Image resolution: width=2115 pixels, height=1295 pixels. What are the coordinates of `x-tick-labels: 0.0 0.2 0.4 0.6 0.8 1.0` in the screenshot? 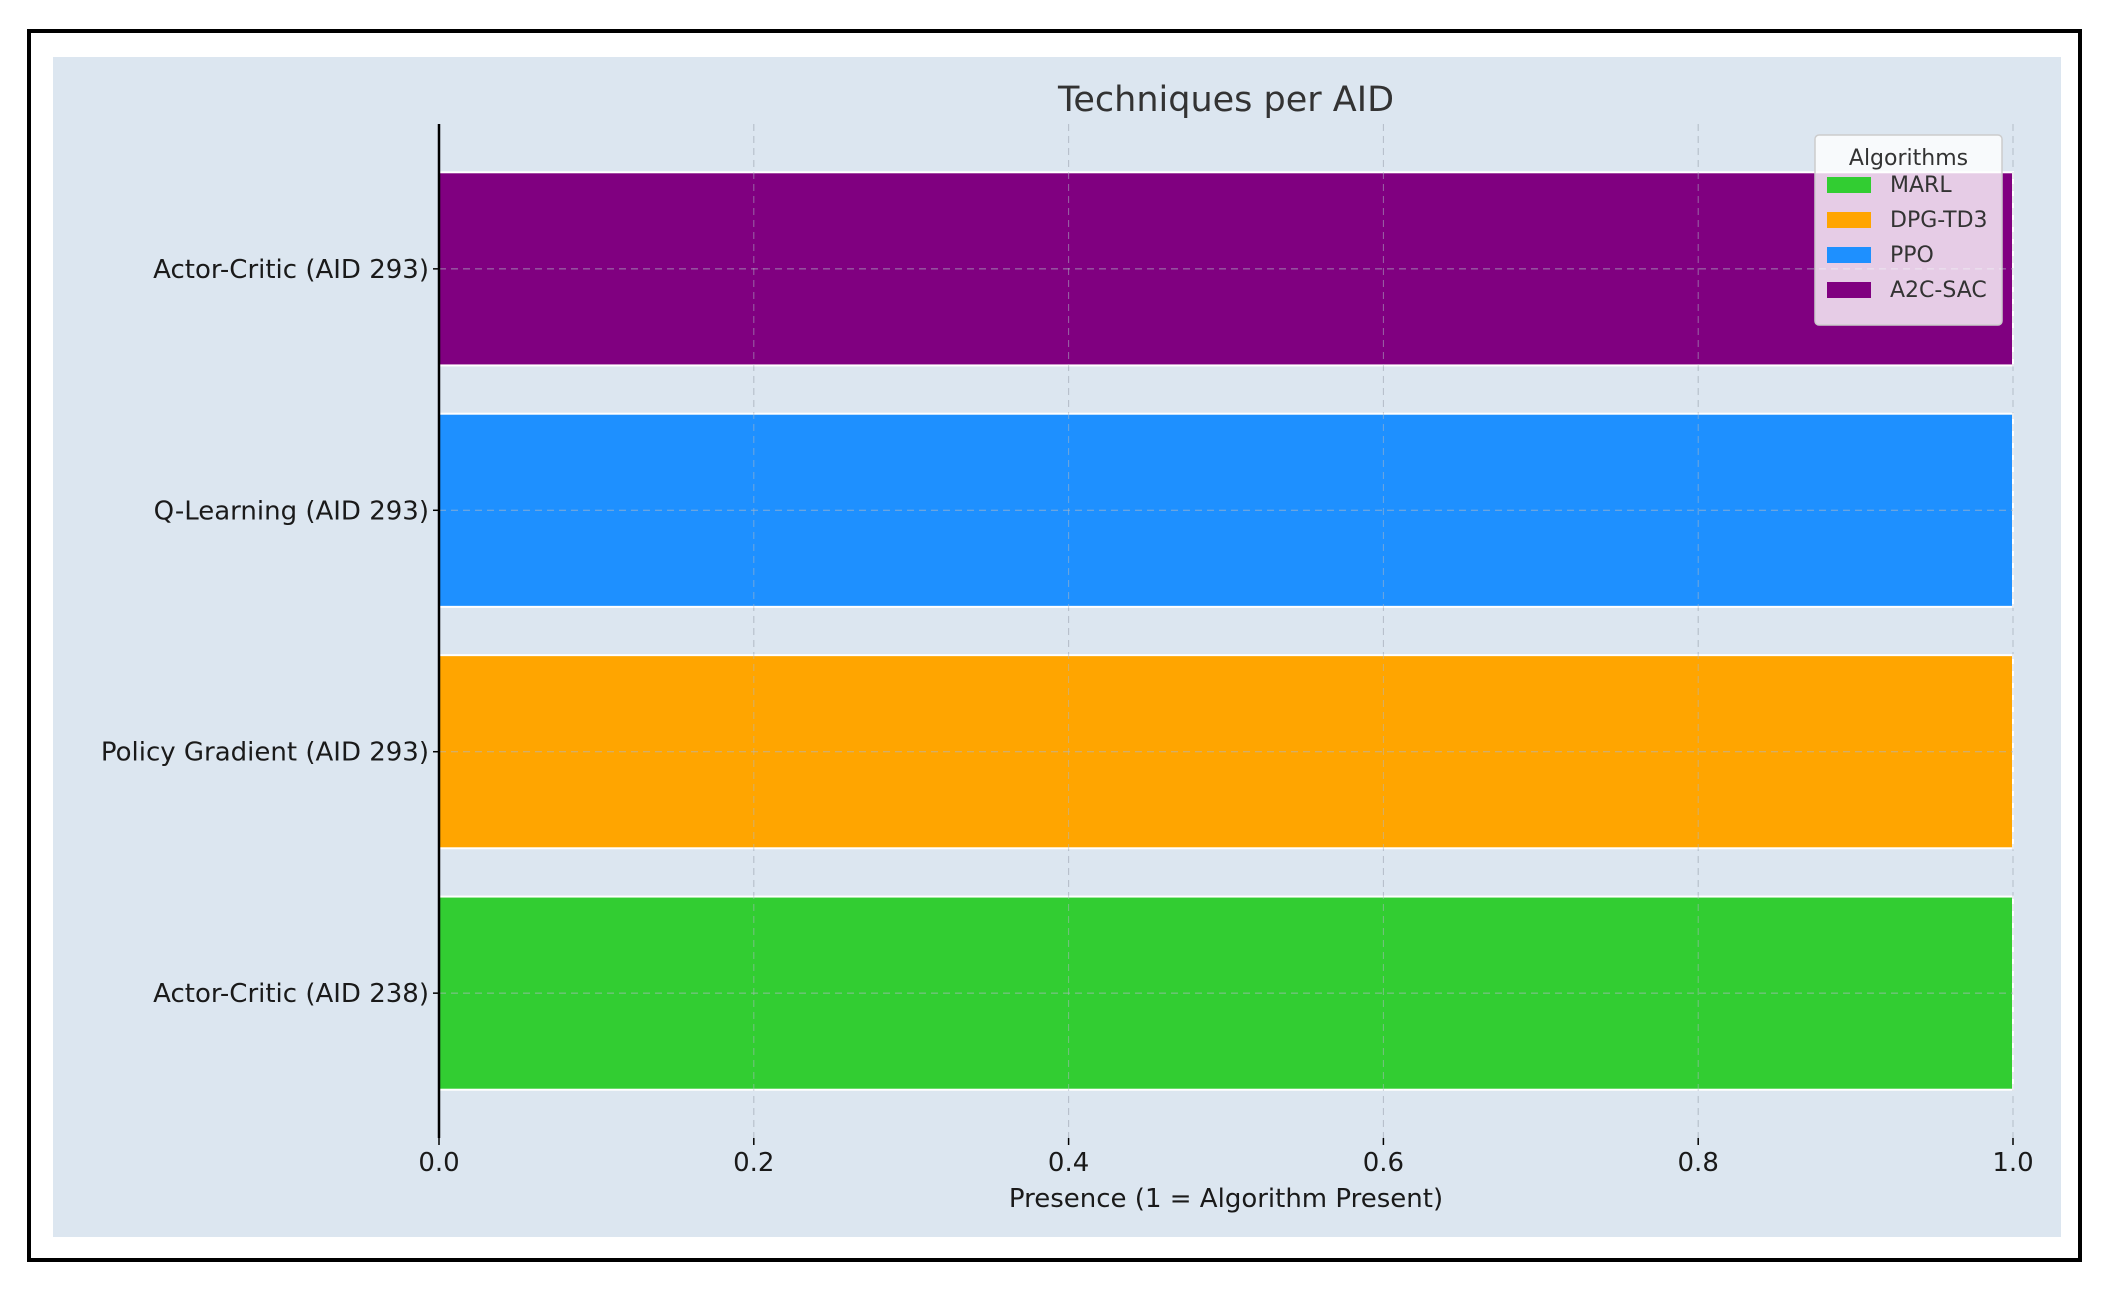 It's located at (1226, 1158).